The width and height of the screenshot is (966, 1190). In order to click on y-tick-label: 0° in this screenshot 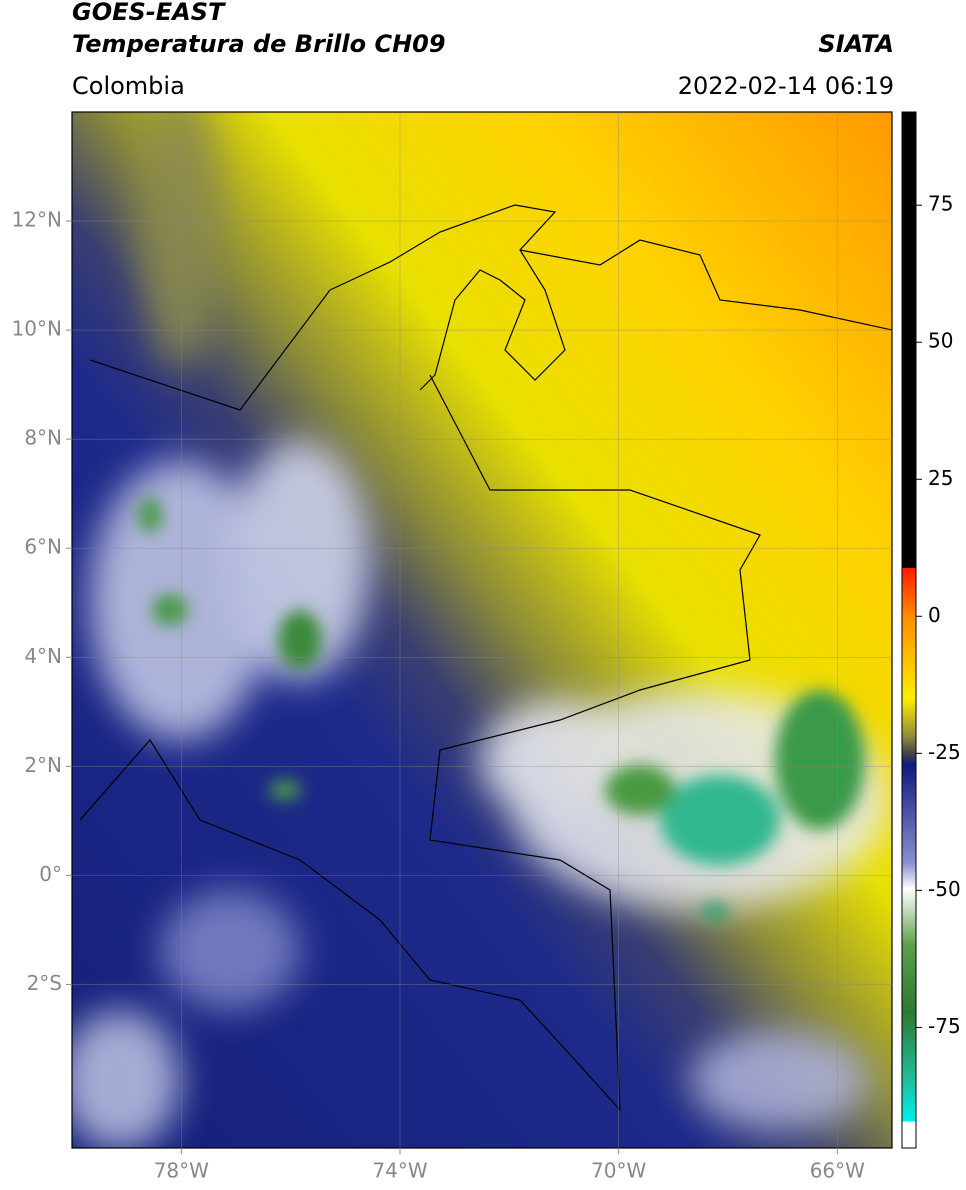, I will do `click(50, 874)`.